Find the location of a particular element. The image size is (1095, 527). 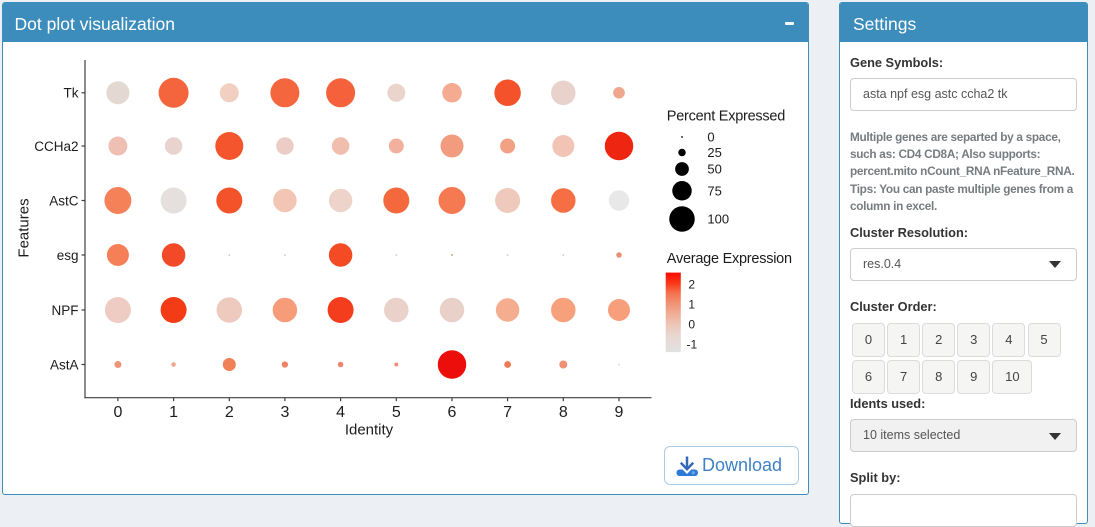

svg-text: 50 is located at coordinates (714, 169).